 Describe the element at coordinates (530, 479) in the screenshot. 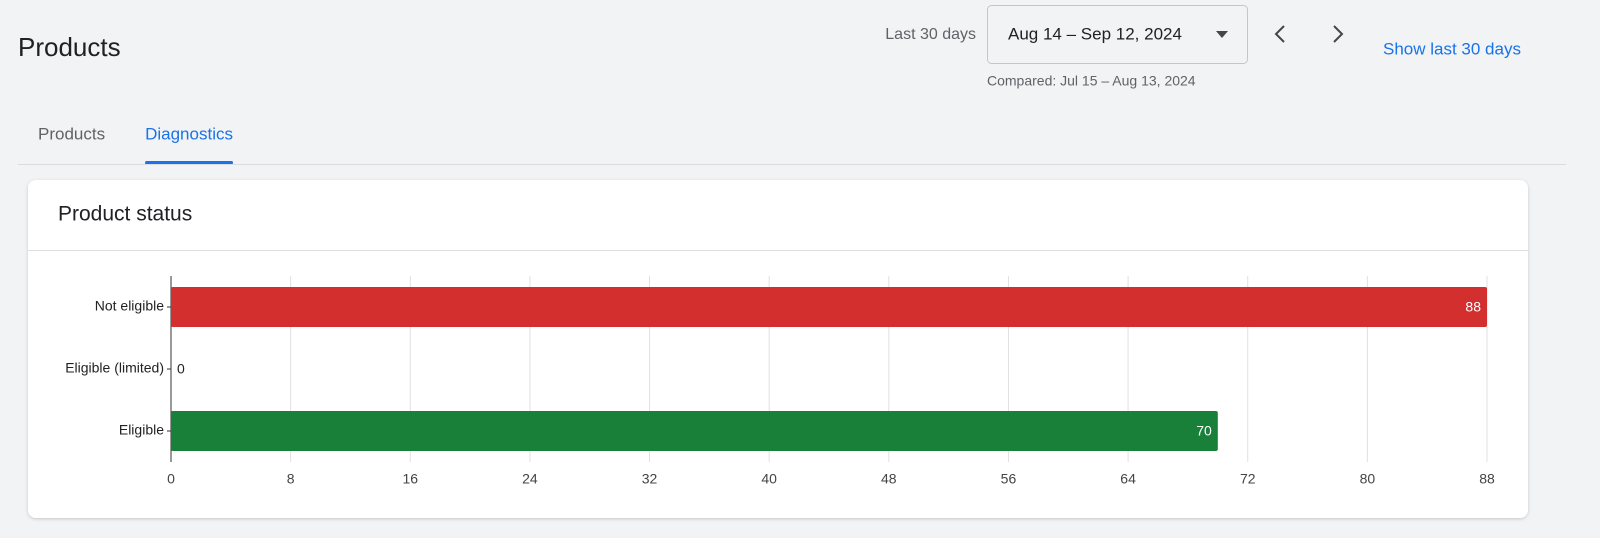

I see `x-tick-label: 24` at that location.